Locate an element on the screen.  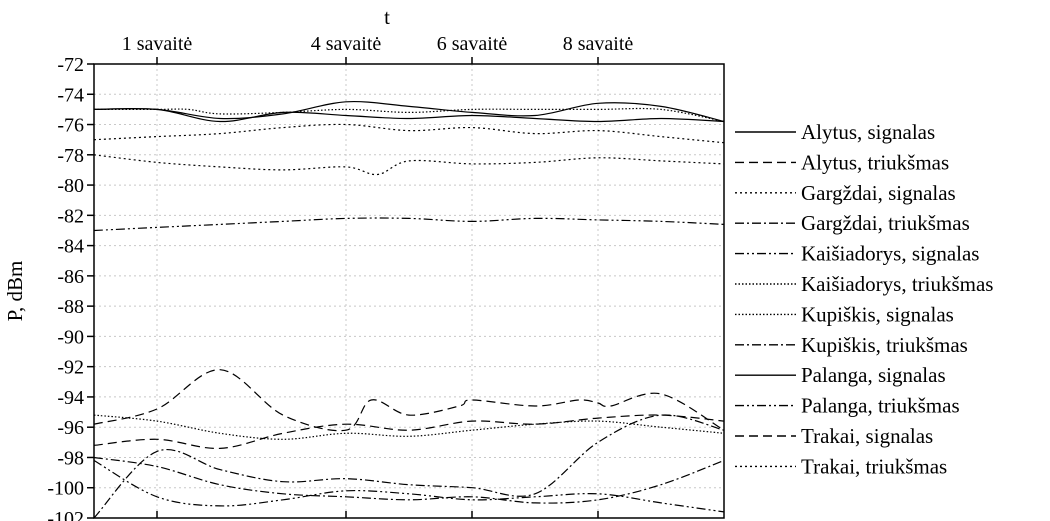
legend-label: Kaišiadorys, triukšmas is located at coordinates (897, 284).